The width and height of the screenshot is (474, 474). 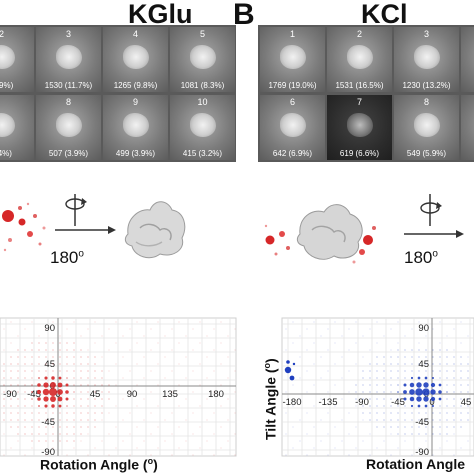 I want to click on kcl-angular-distribution-plot: -180-135-90-4504590450-45-90, so click(x=377, y=387).